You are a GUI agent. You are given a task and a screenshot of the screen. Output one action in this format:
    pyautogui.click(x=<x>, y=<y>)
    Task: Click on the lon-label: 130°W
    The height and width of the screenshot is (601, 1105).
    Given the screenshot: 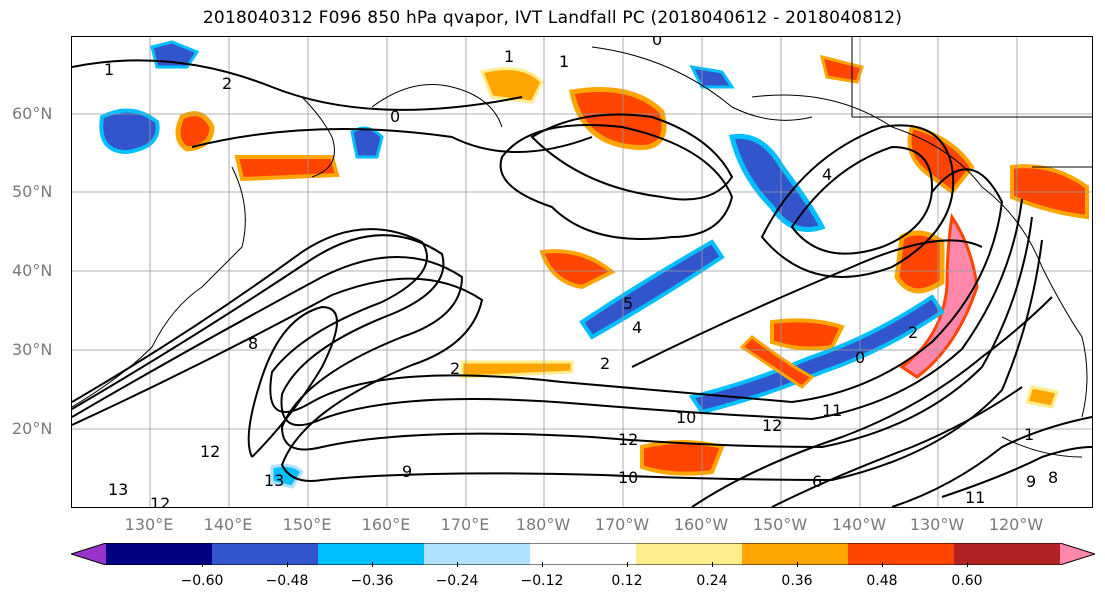 What is the action you would take?
    pyautogui.click(x=937, y=524)
    